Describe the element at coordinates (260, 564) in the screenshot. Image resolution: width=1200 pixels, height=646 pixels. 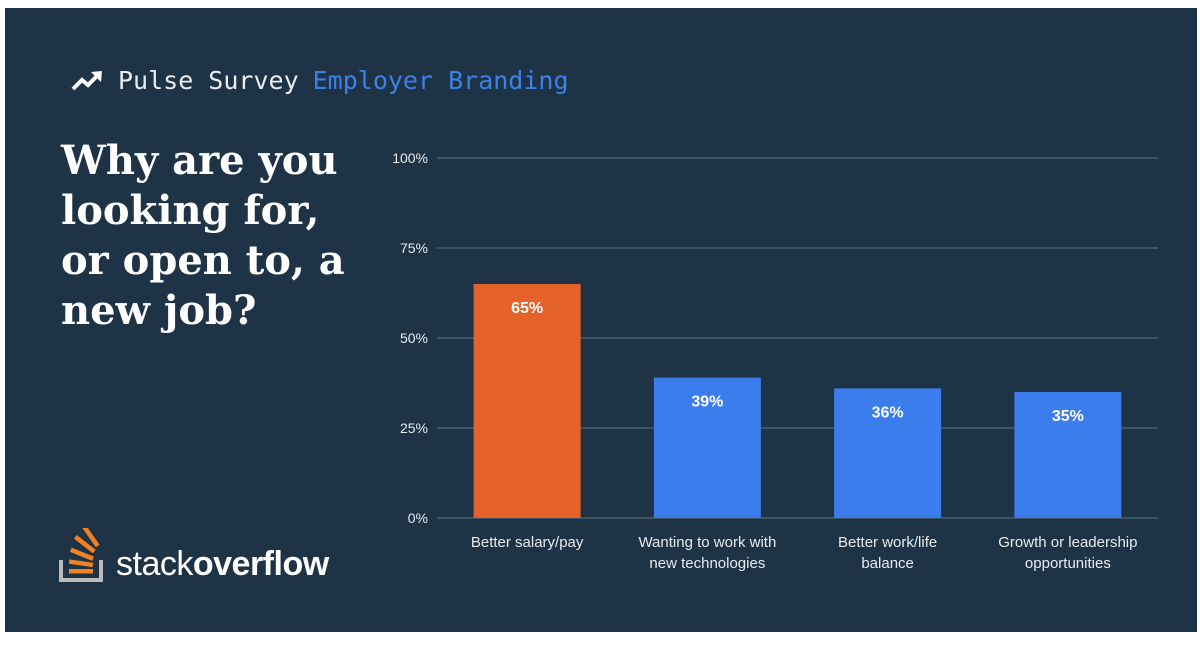
I see `logo-text-bold: overflow` at that location.